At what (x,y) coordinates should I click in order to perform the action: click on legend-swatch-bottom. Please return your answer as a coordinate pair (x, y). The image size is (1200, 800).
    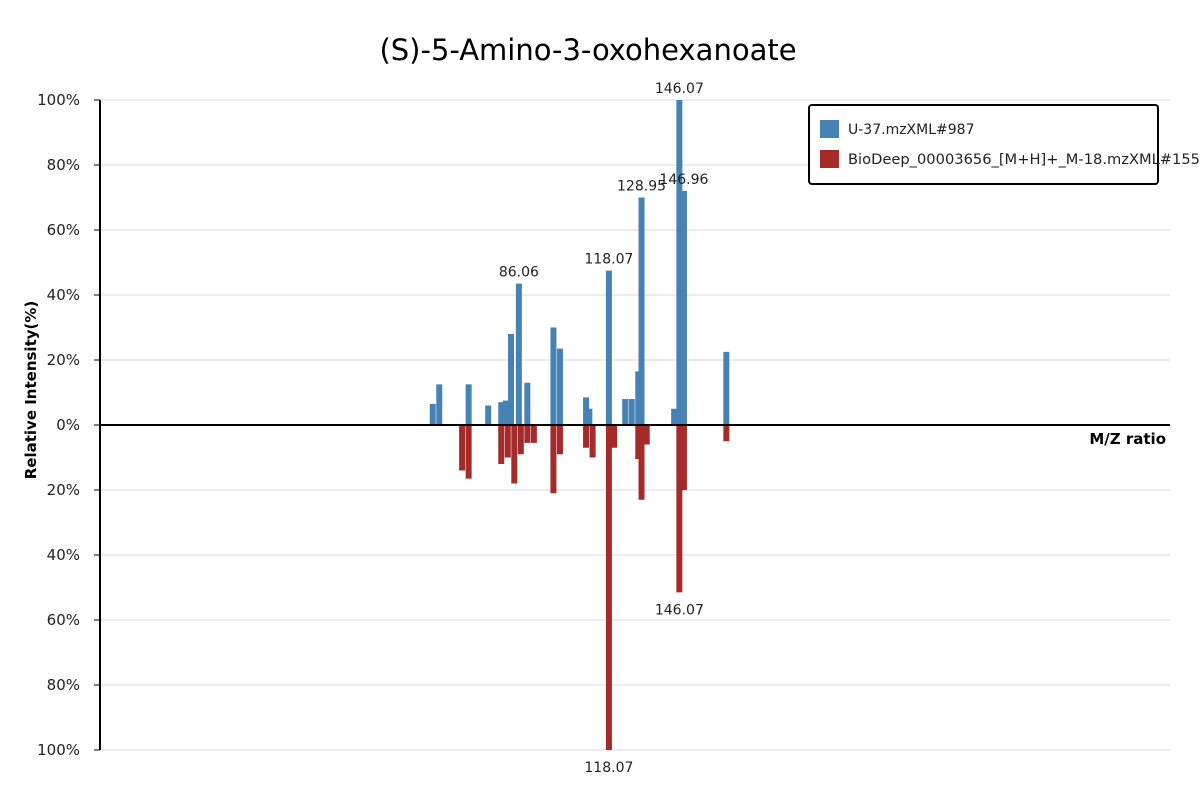
    Looking at the image, I should click on (829, 159).